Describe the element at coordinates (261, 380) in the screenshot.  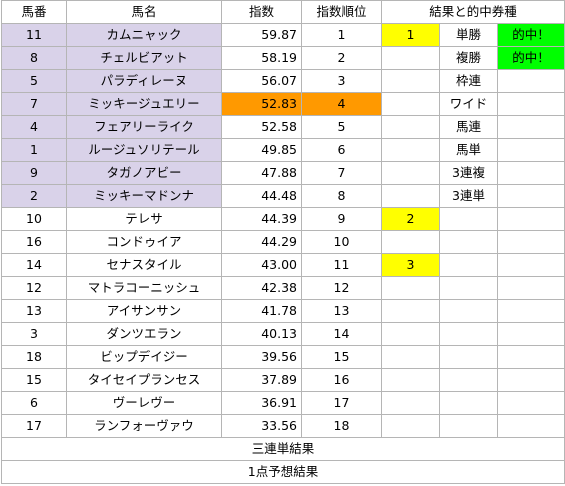
I see `cell-index: 37.89` at that location.